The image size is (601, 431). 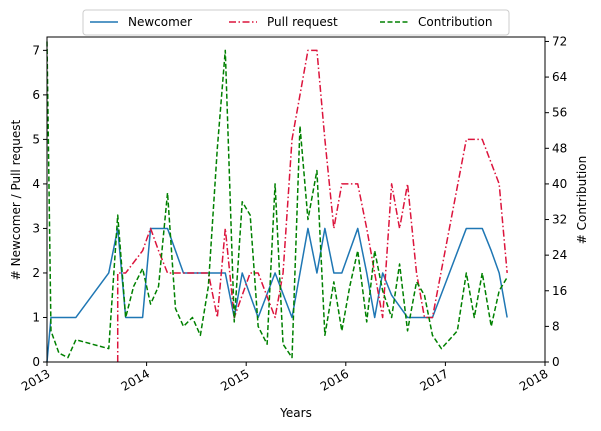 What do you see at coordinates (36, 362) in the screenshot?
I see `y-left-tick-label: 0` at bounding box center [36, 362].